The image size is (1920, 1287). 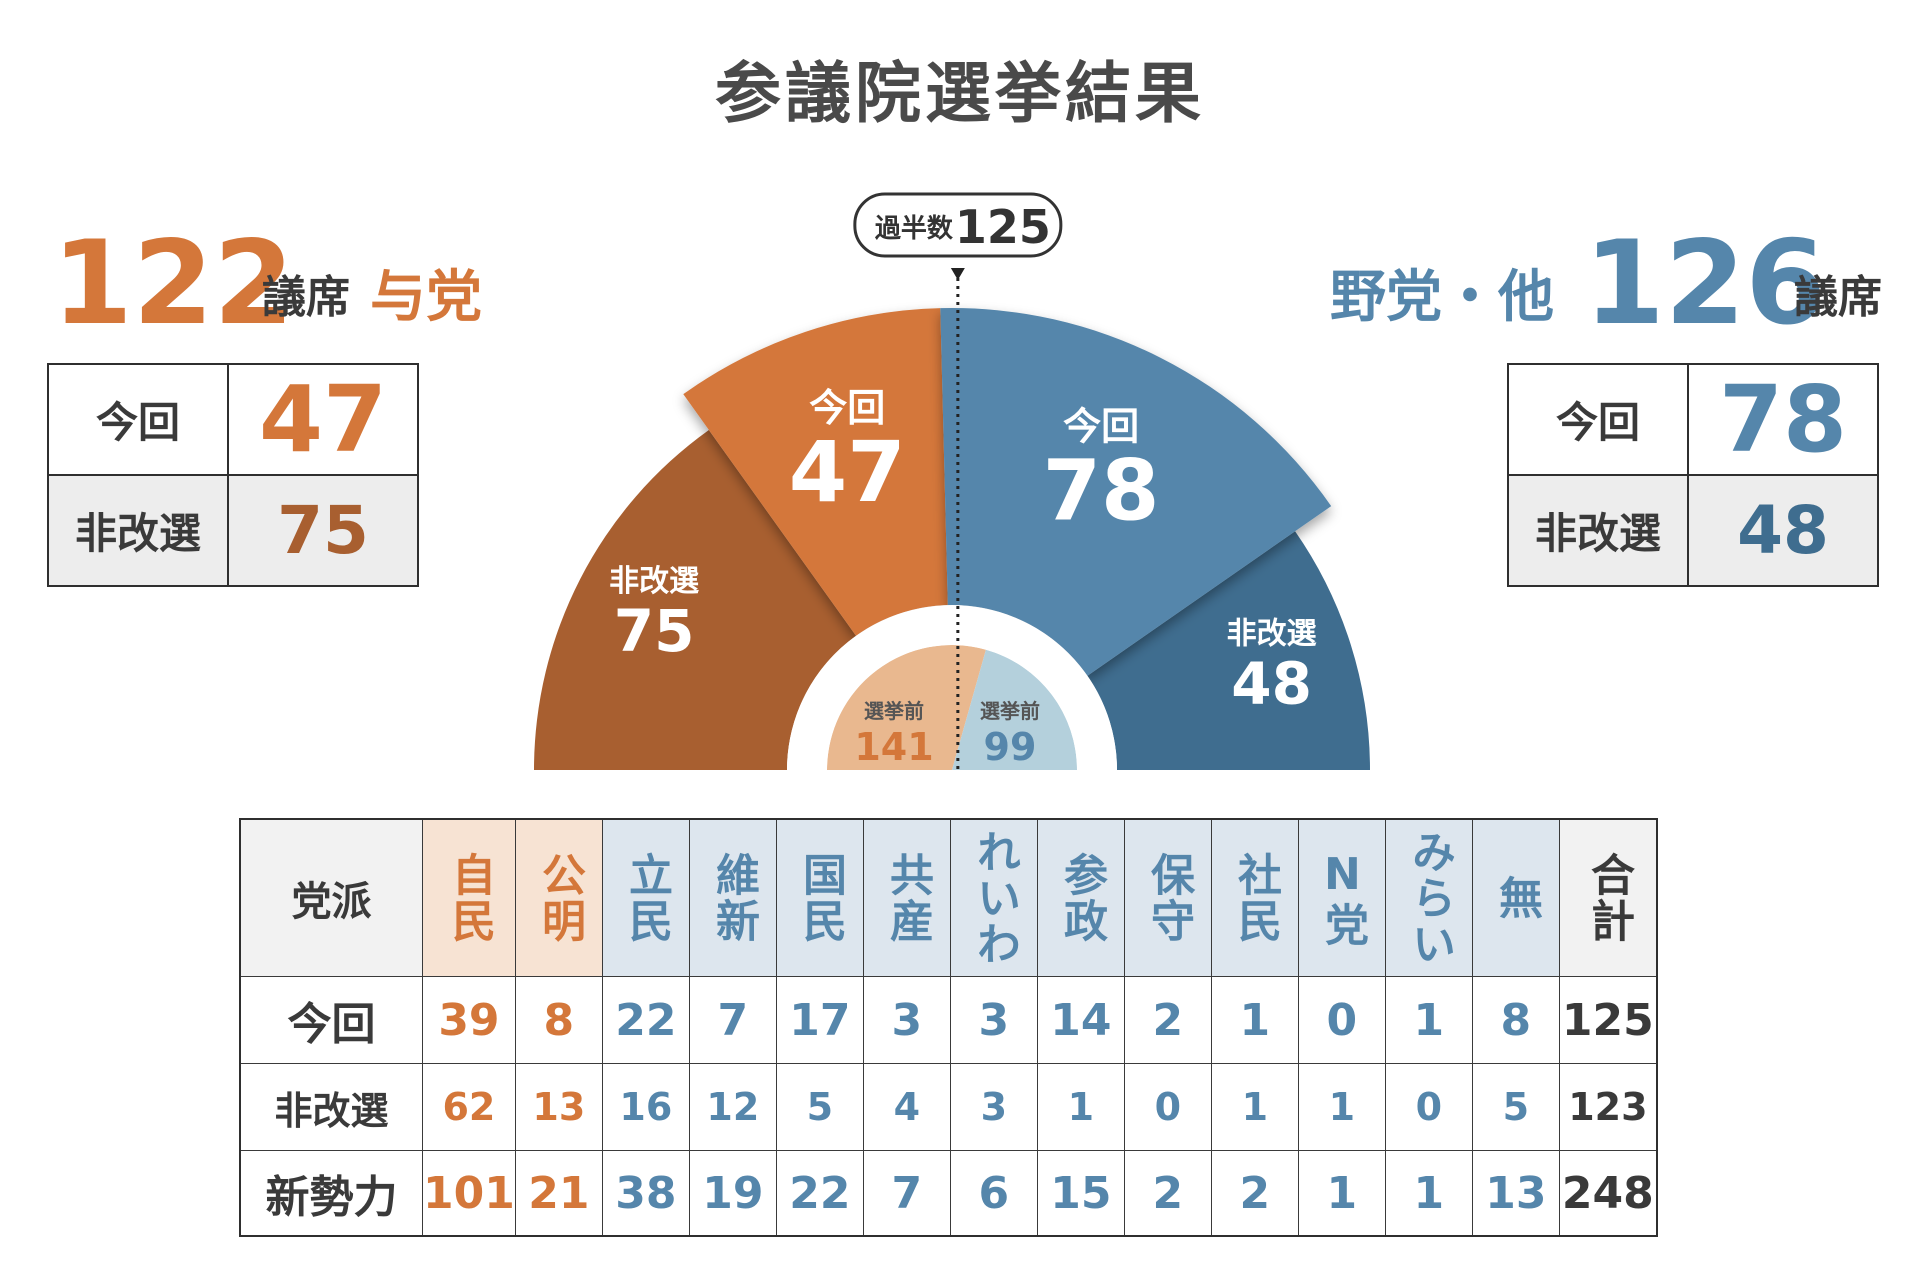 What do you see at coordinates (732, 897) in the screenshot?
I see `party-header: 維新` at bounding box center [732, 897].